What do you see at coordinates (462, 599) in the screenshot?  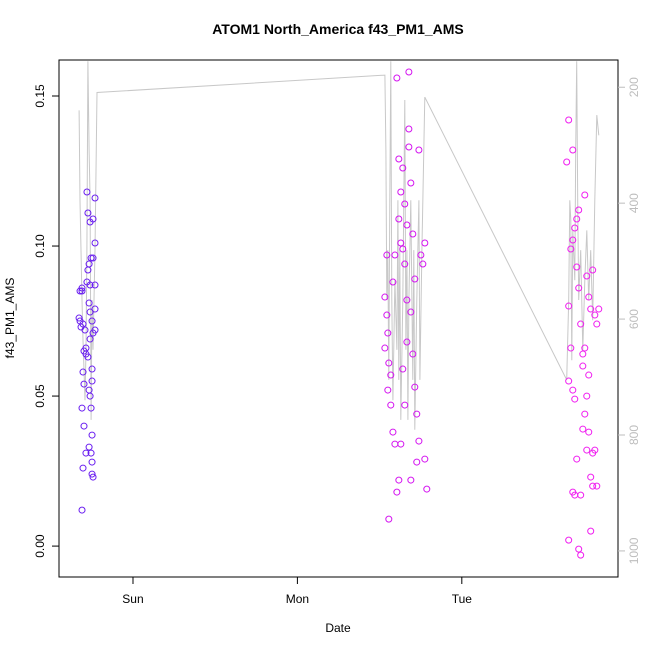 I see `x-tick-label: Tue` at bounding box center [462, 599].